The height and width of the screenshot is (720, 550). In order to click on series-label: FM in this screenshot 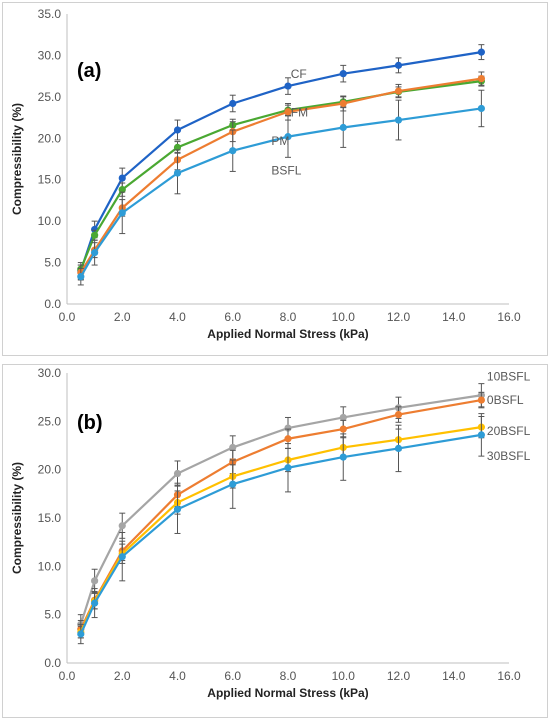, I will do `click(299, 113)`.